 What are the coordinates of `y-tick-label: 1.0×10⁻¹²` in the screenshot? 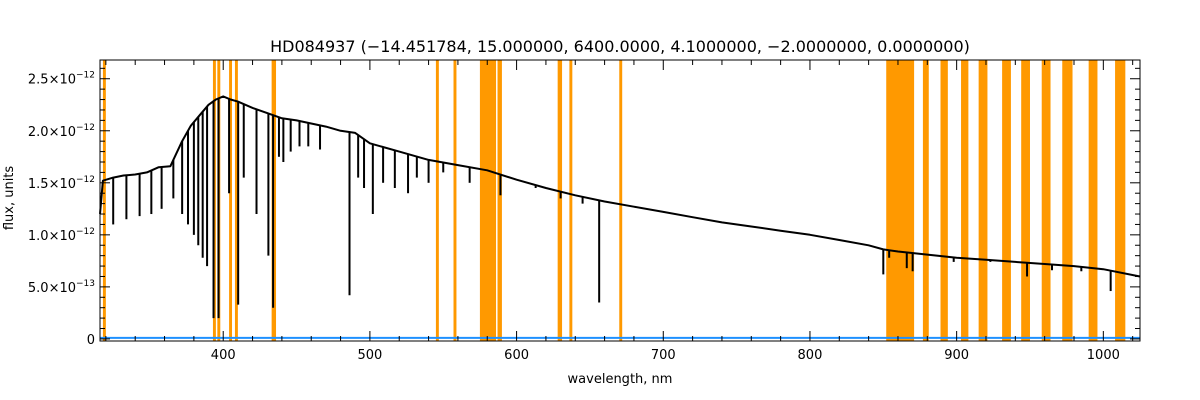 It's located at (61, 235).